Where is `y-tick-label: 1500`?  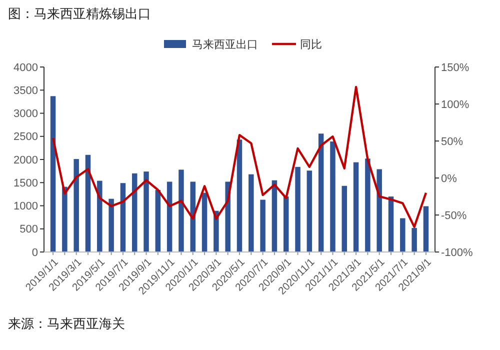 y-tick-label: 1500 is located at coordinates (26, 183).